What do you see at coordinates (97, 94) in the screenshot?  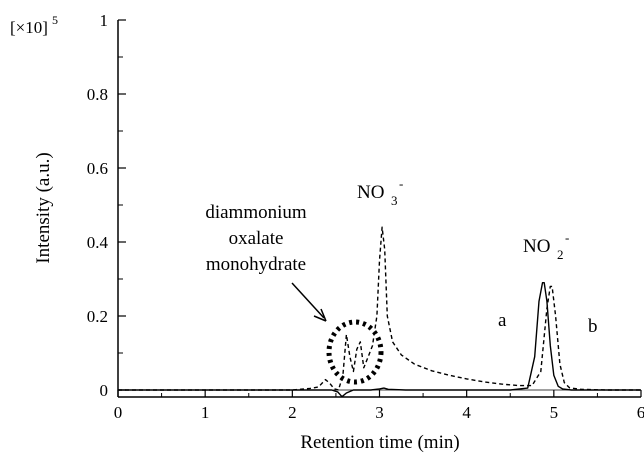 I see `y-tick-label: 0.8` at bounding box center [97, 94].